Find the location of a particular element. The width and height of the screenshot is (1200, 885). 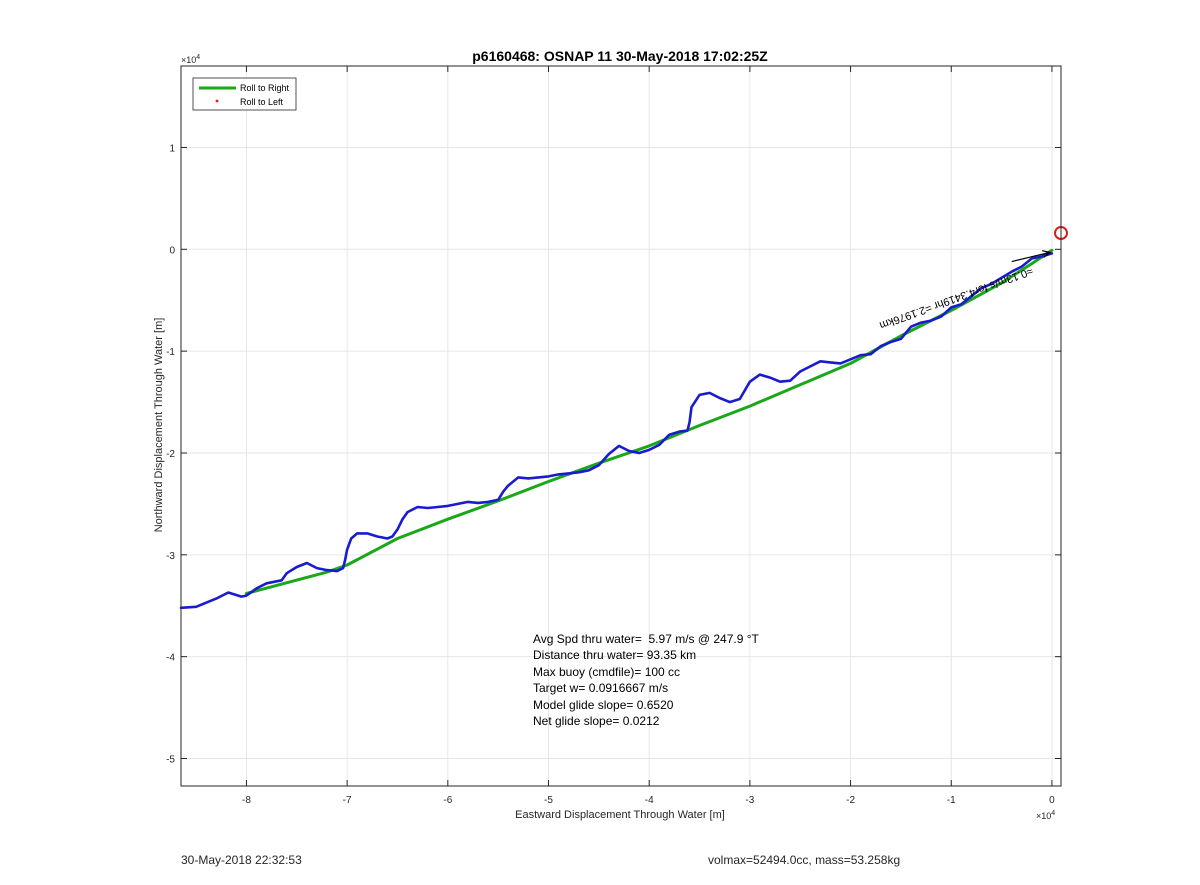

current-arrow-head is located at coordinates (1046, 254).